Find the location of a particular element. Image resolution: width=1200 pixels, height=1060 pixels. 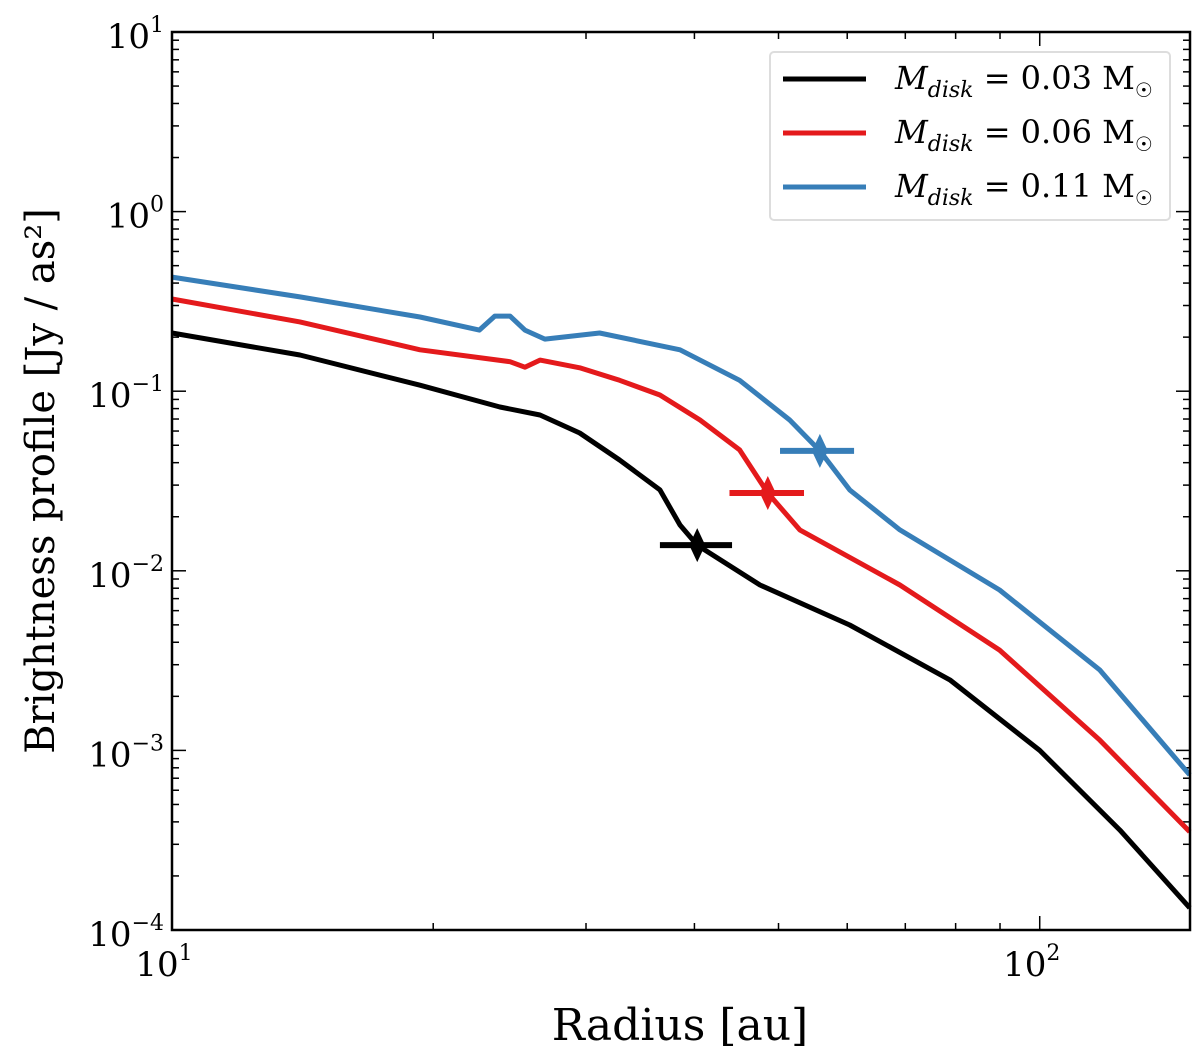

x-tick-label: 10¹ is located at coordinates (163, 963).